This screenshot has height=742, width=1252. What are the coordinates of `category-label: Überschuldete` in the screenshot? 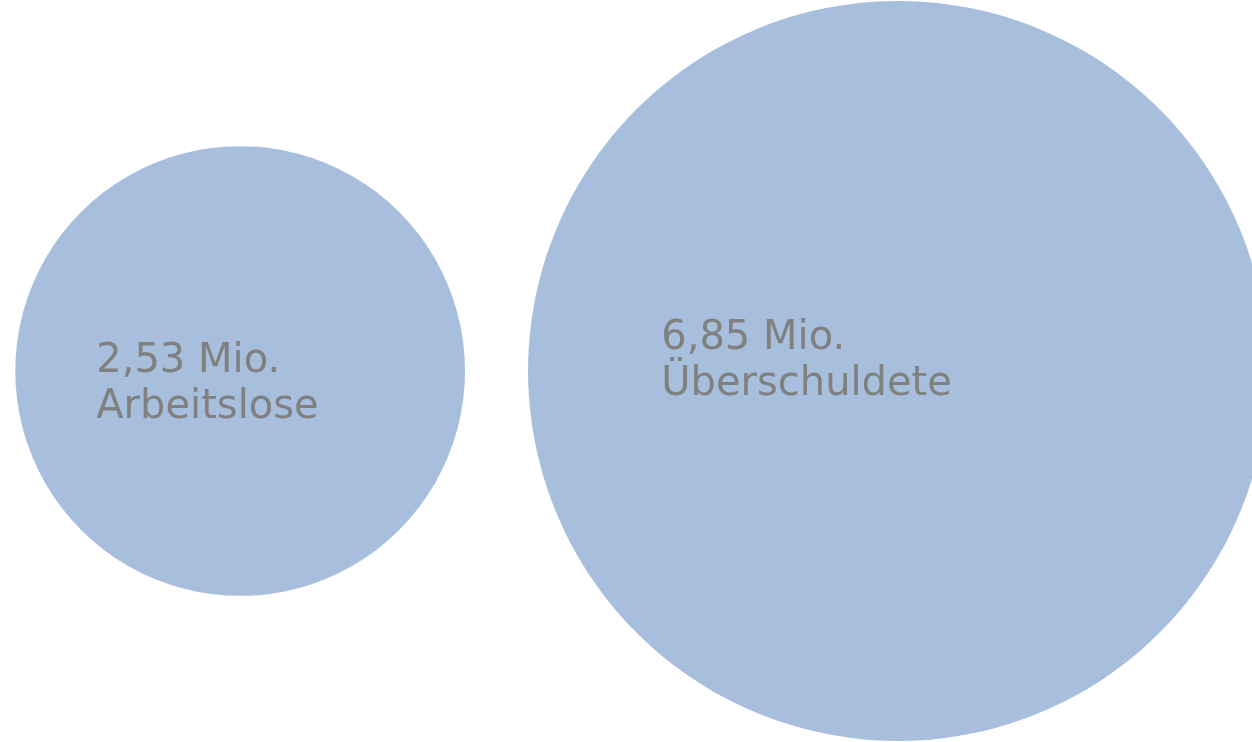 It's located at (806, 380).